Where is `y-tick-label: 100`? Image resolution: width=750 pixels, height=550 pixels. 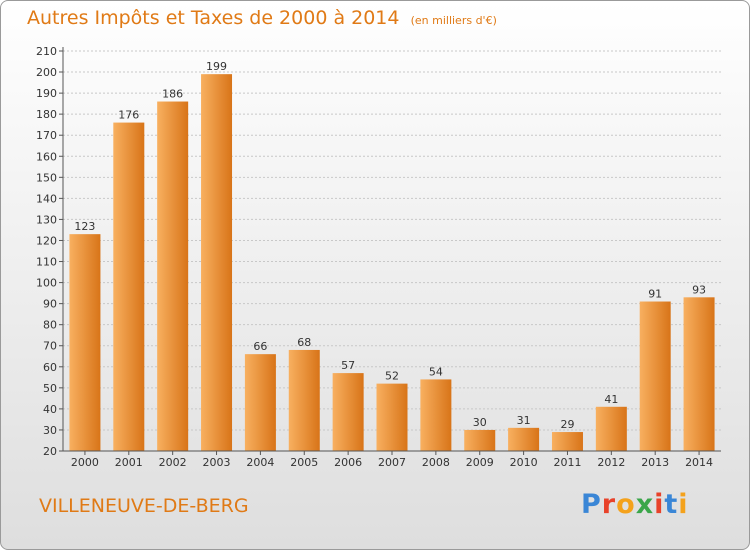 y-tick-label: 100 is located at coordinates (46, 283).